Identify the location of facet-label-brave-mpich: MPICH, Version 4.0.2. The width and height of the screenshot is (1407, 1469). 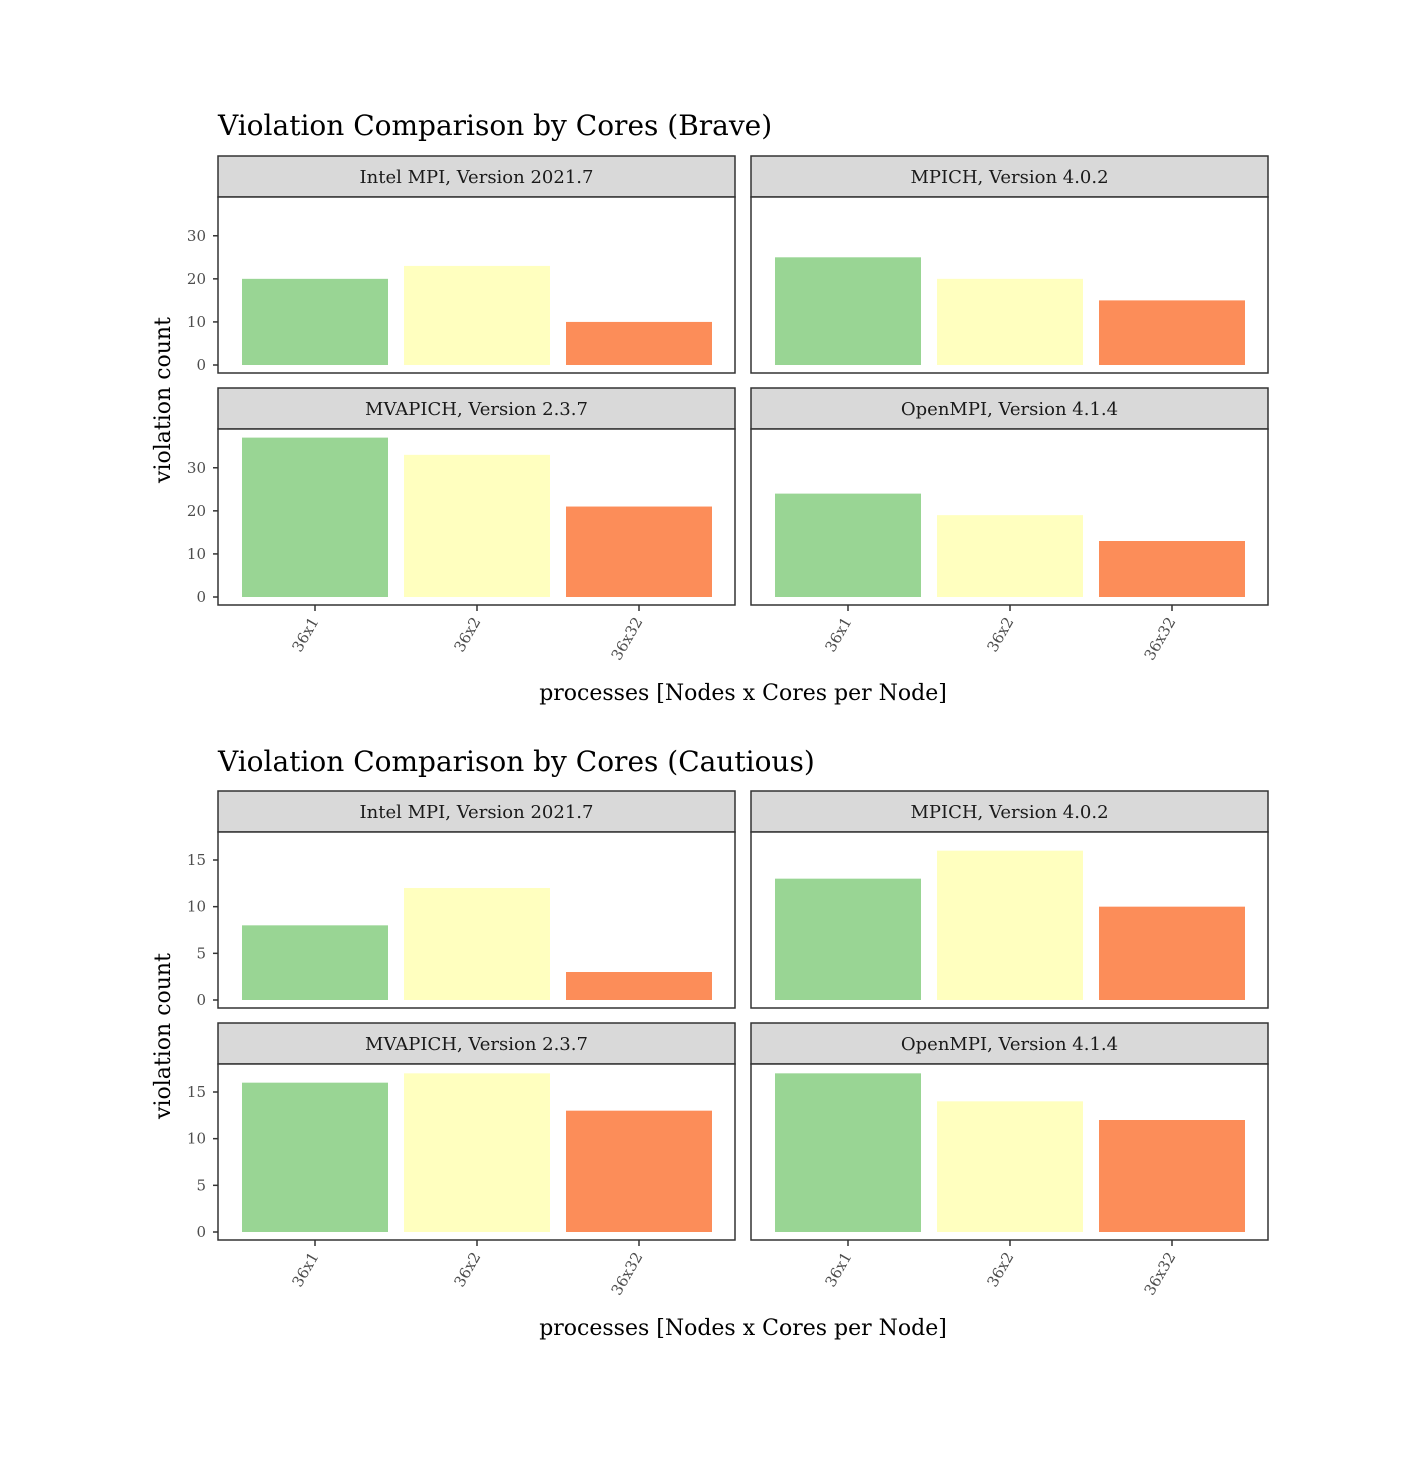
(1009, 177).